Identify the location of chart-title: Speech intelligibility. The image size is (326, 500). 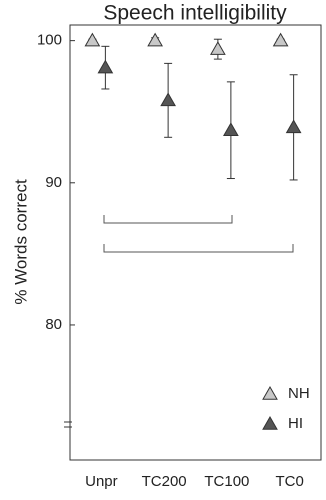
(195, 13).